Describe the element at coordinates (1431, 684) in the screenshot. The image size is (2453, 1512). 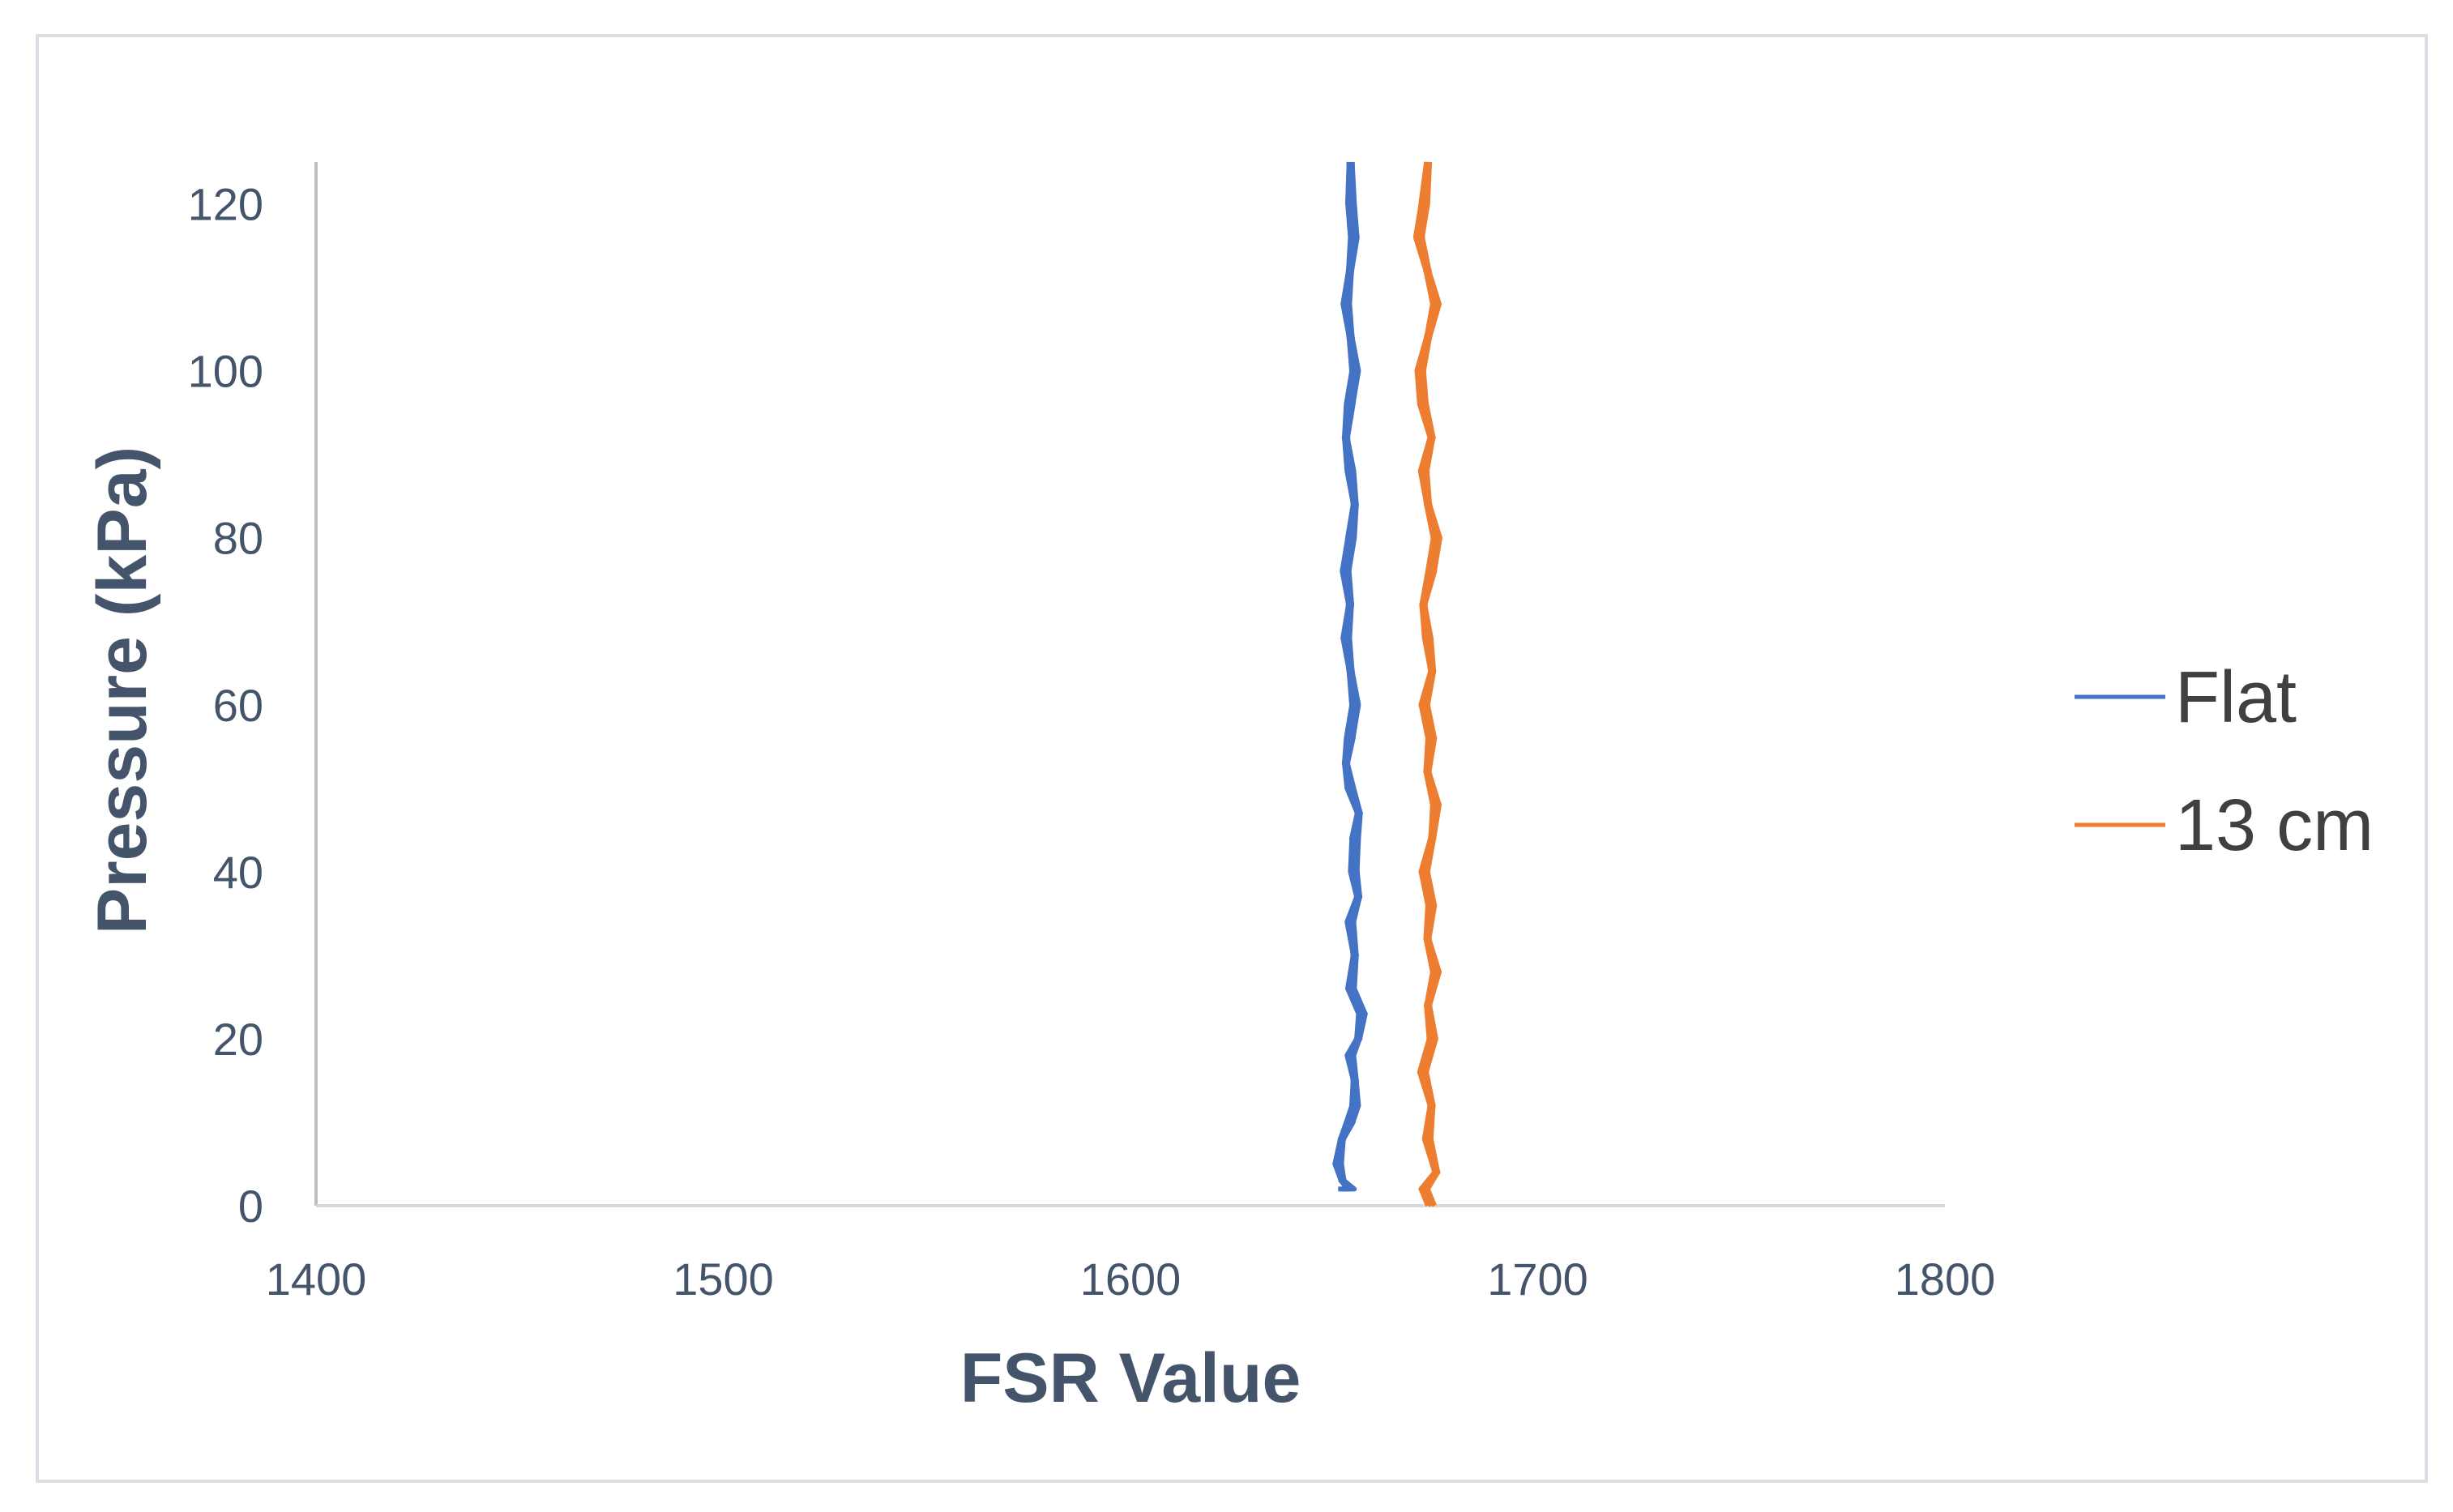
I see `series-line-13cm` at that location.